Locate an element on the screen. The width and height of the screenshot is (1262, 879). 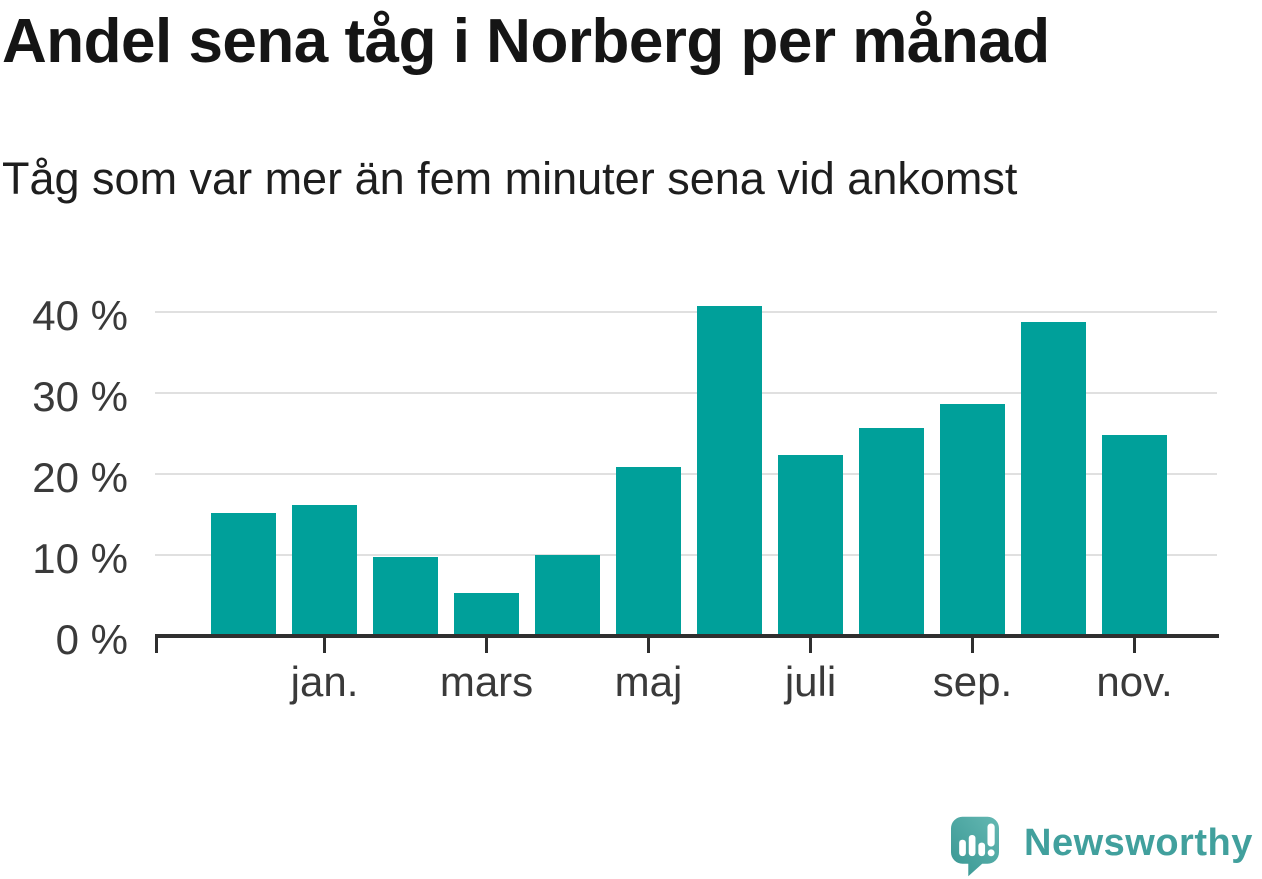
x-axis-label-juli: juli is located at coordinates (810, 681).